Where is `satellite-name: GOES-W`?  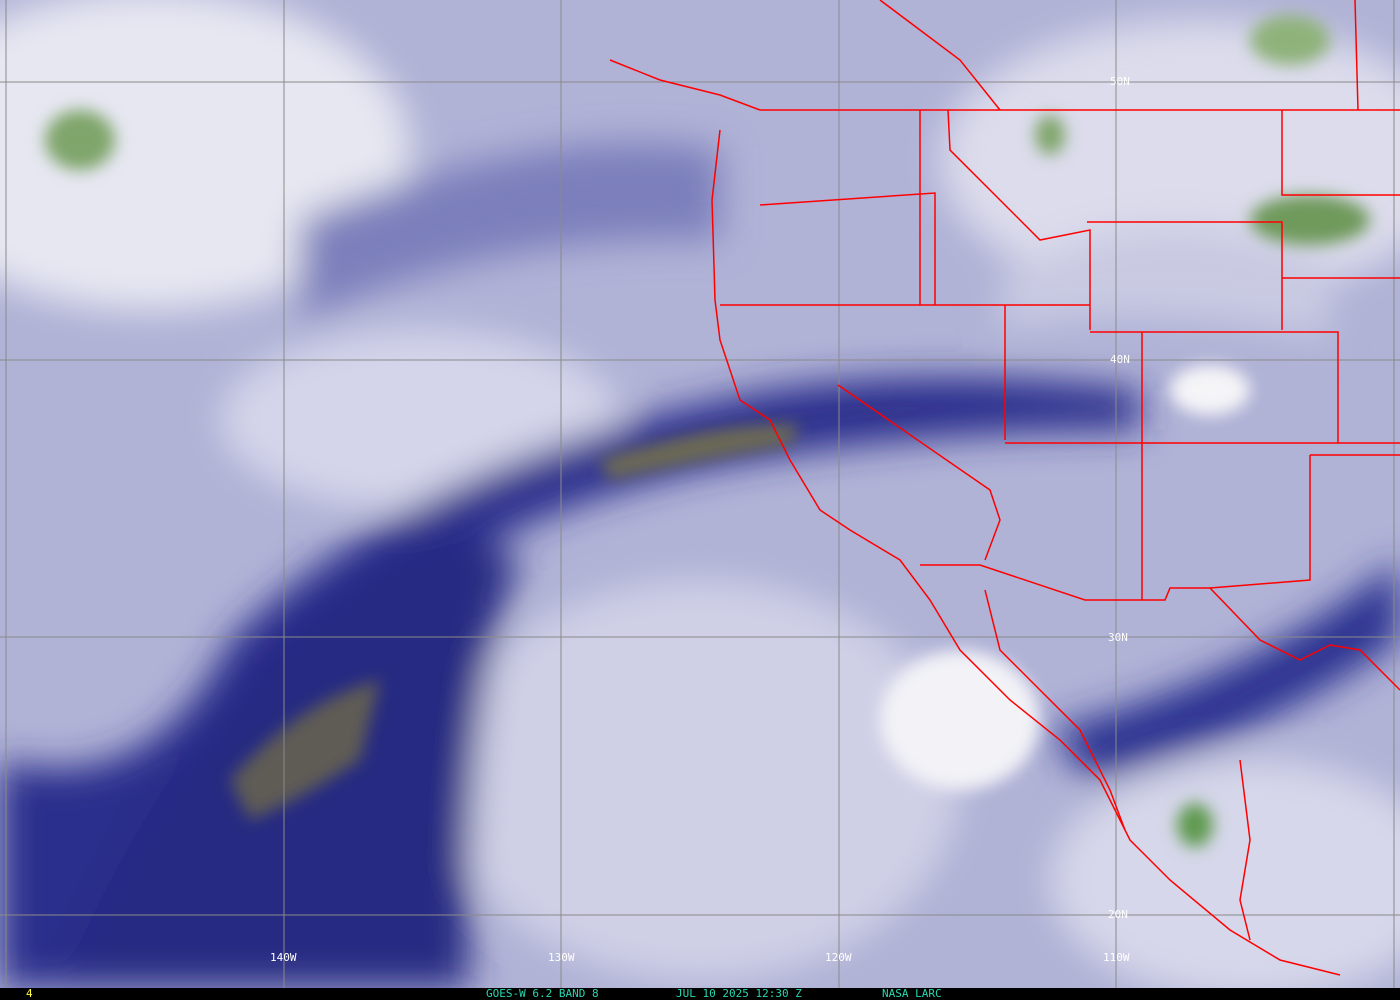
satellite-name: GOES-W is located at coordinates (506, 993).